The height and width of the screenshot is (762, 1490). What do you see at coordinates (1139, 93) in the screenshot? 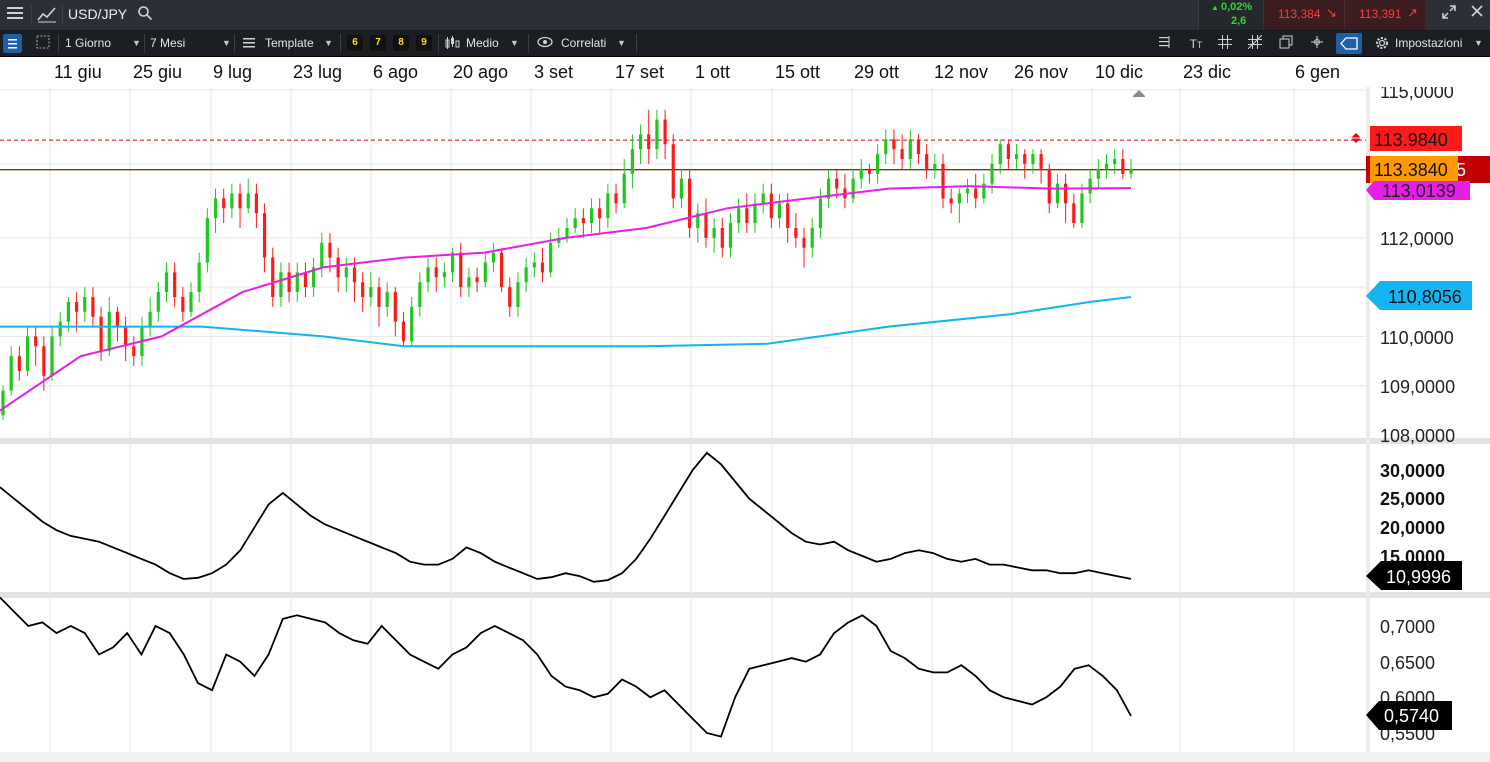
I see `home-marker-icon` at bounding box center [1139, 93].